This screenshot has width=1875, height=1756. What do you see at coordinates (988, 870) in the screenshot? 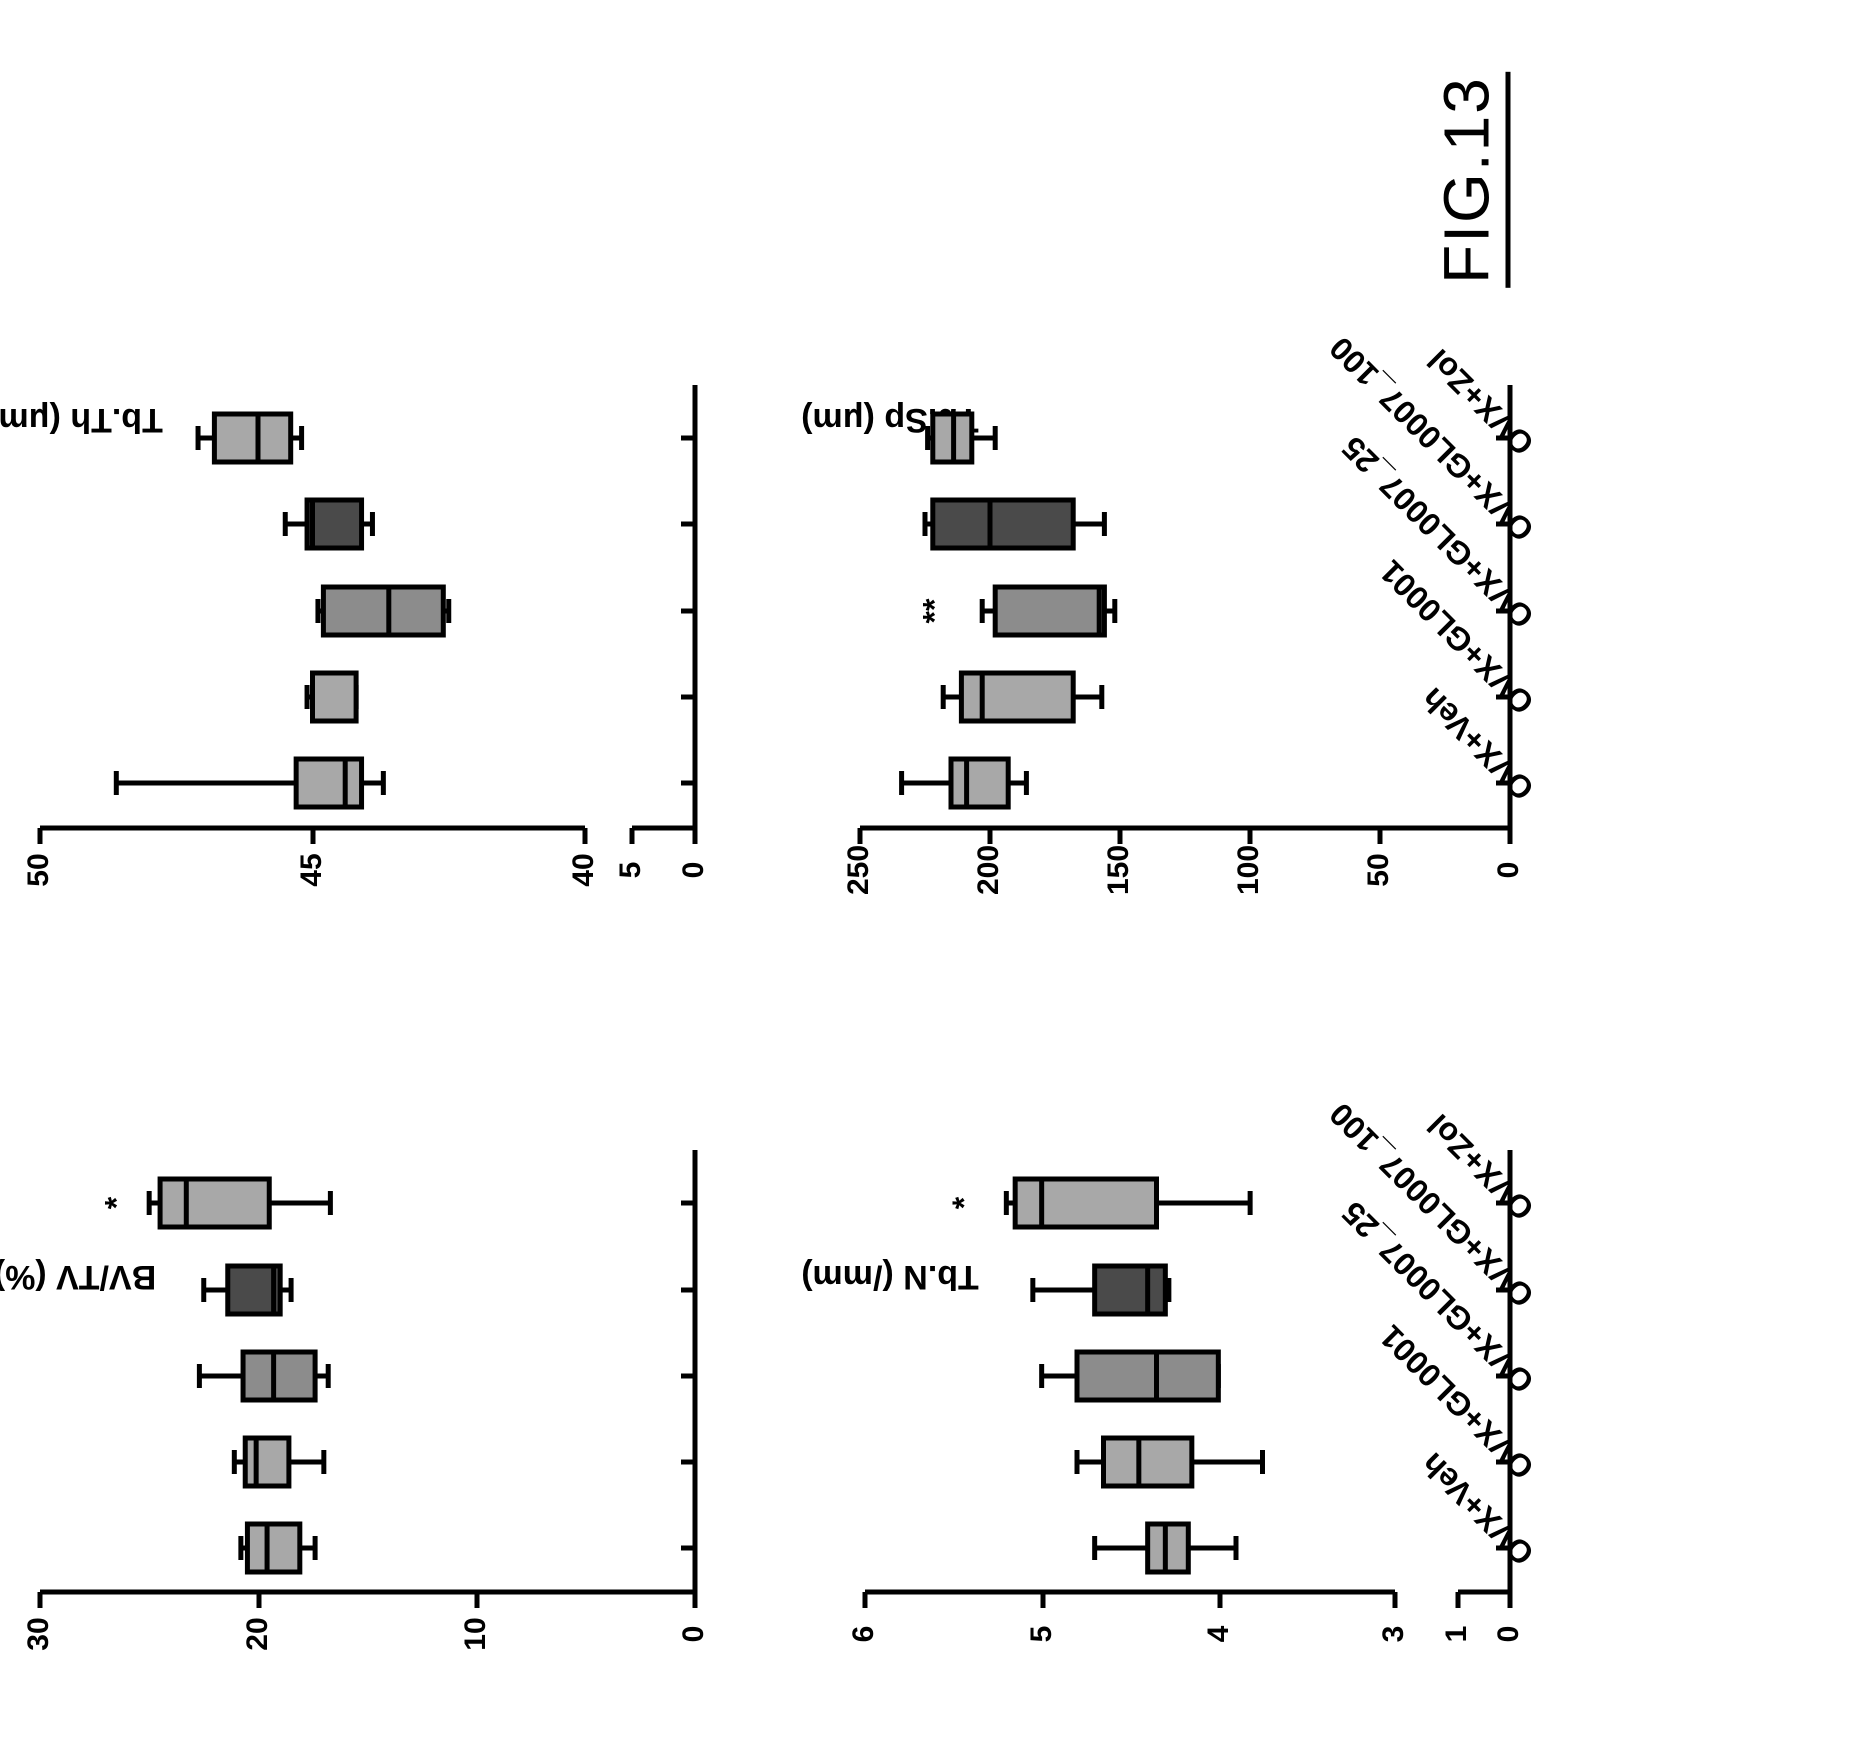
I see `value-tick-label: 200` at bounding box center [988, 870].